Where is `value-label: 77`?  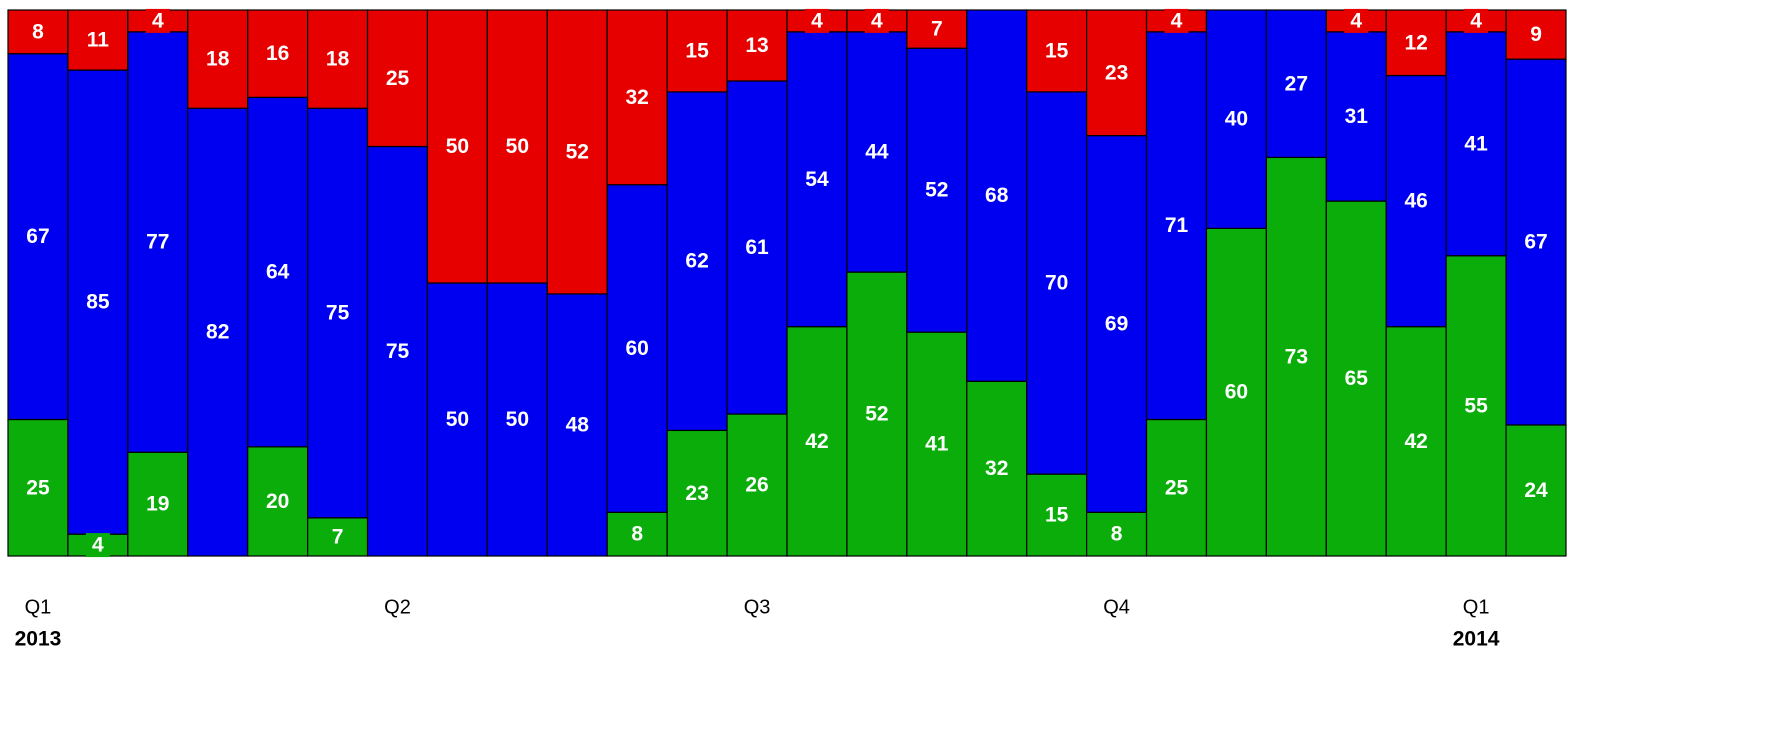
value-label: 77 is located at coordinates (157, 242).